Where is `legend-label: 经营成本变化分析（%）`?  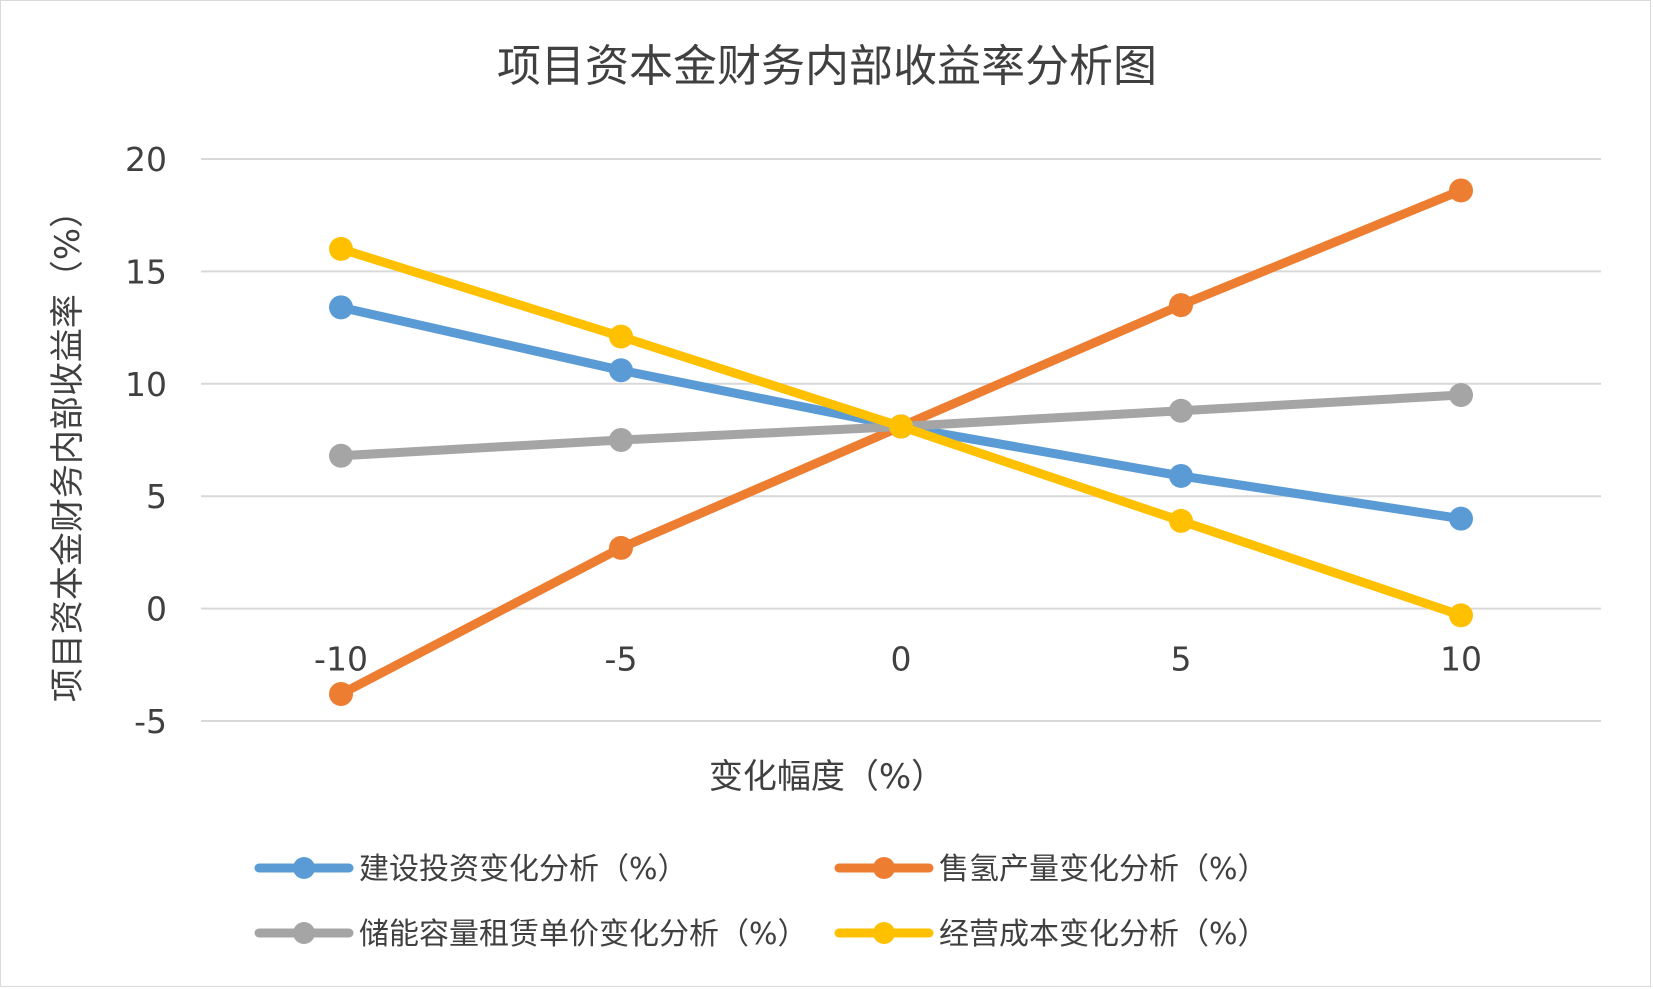 legend-label: 经营成本变化分析（%） is located at coordinates (1103, 934).